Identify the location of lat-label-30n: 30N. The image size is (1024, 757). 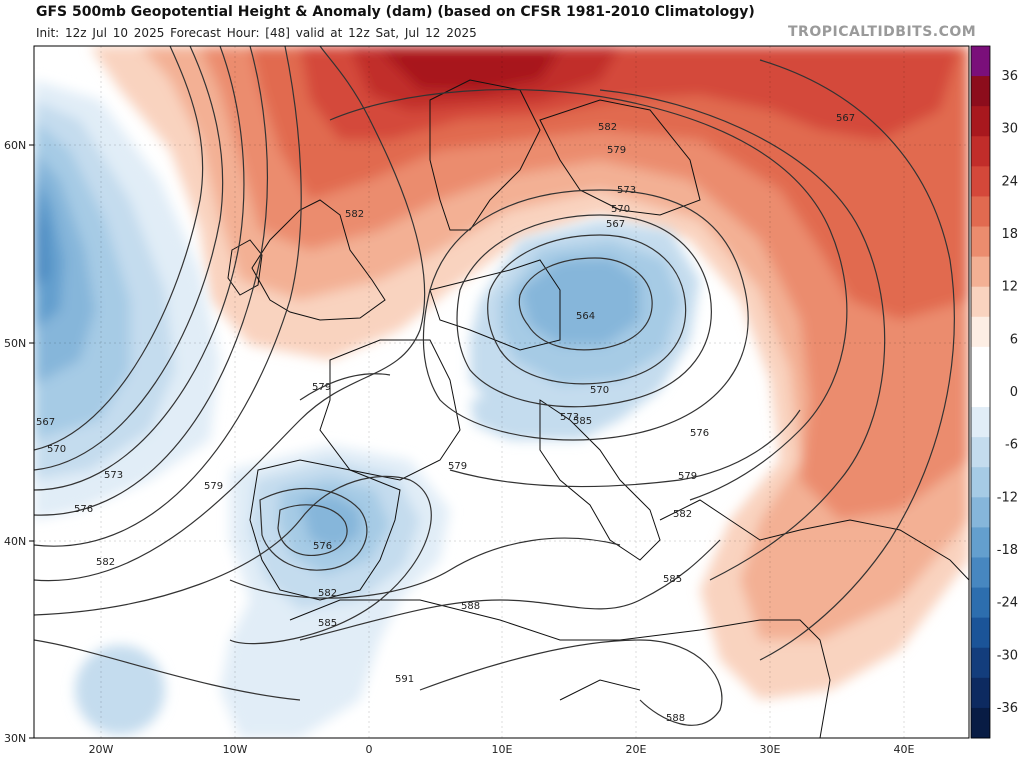
(15, 738).